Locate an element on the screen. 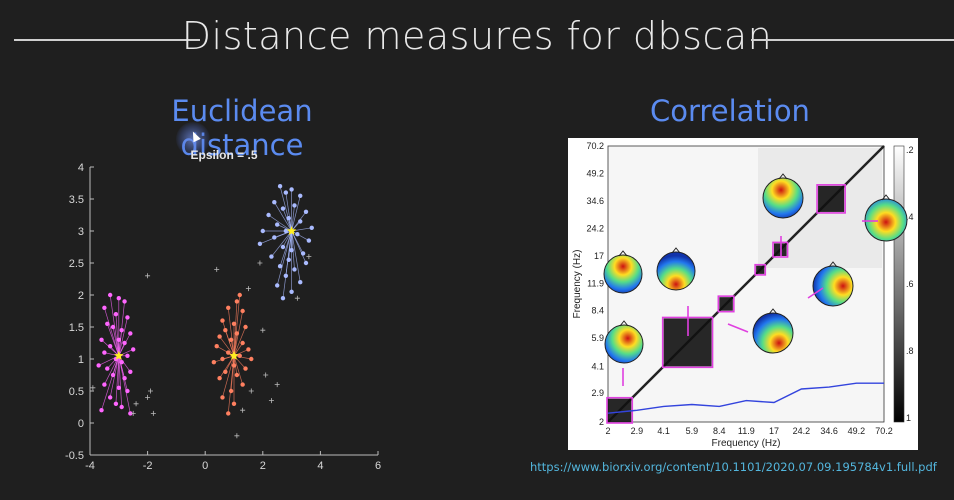  x-tick-label: 4.1 is located at coordinates (663, 431).